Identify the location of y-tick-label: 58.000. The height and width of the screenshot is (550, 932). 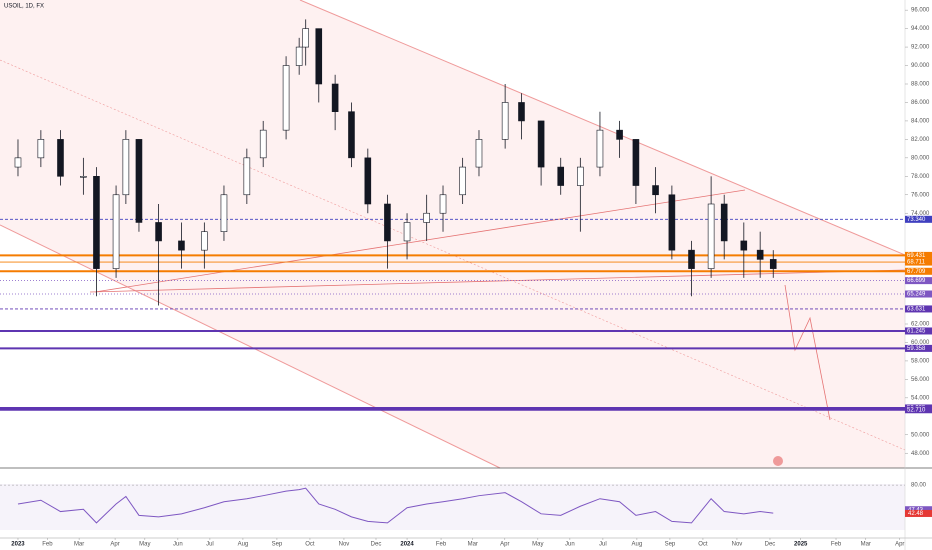
(920, 362).